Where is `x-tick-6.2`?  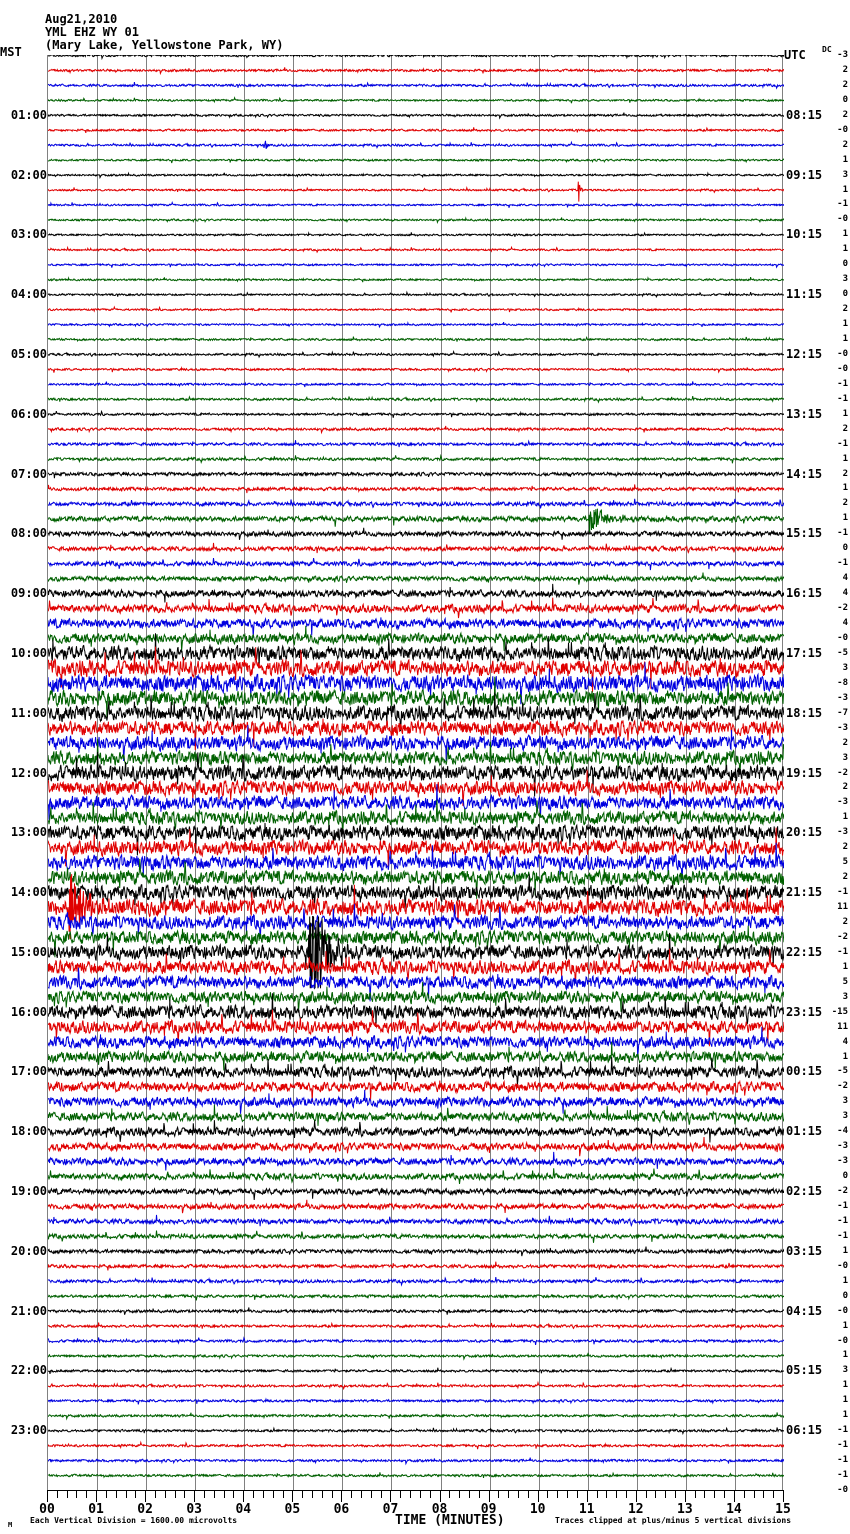 x-tick-6.2 is located at coordinates (352, 1494).